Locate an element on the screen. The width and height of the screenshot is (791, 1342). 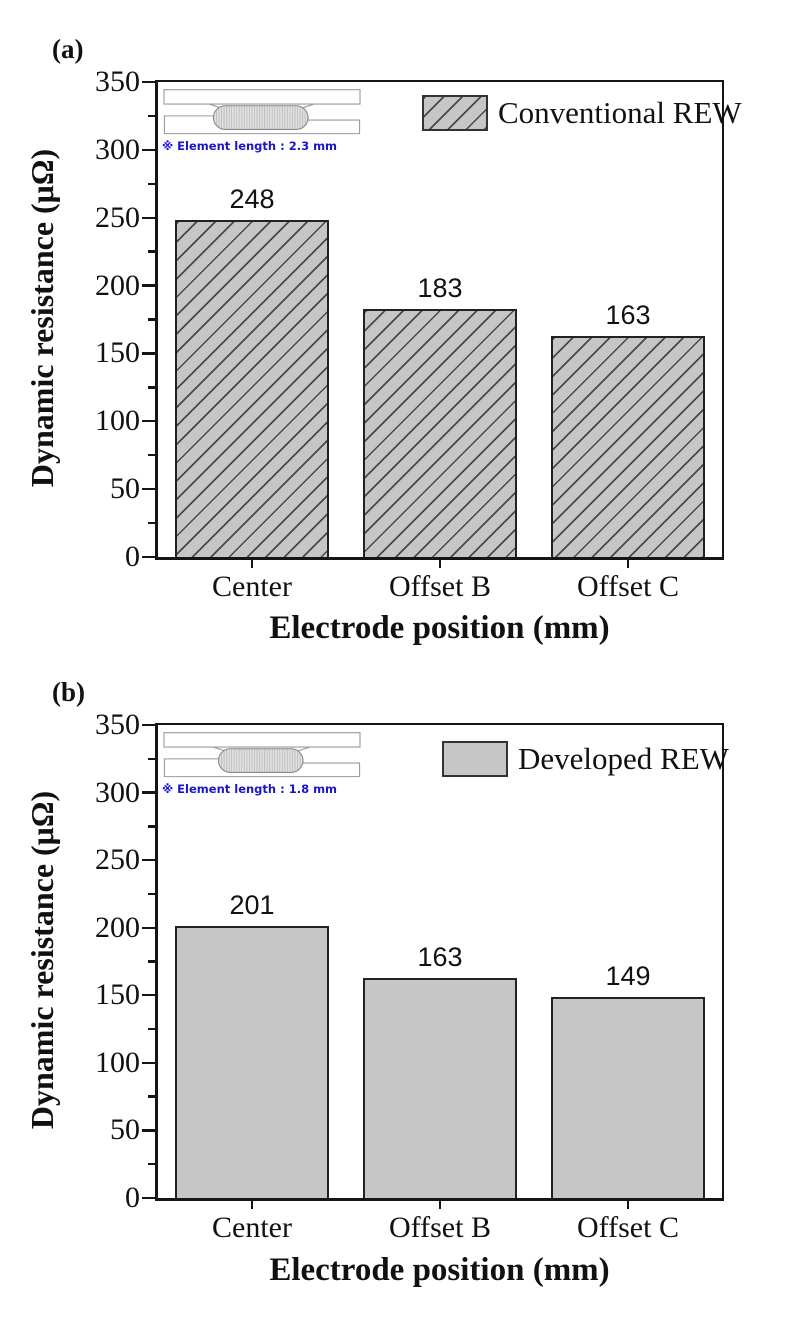
legend: Developed REW is located at coordinates (585, 759).